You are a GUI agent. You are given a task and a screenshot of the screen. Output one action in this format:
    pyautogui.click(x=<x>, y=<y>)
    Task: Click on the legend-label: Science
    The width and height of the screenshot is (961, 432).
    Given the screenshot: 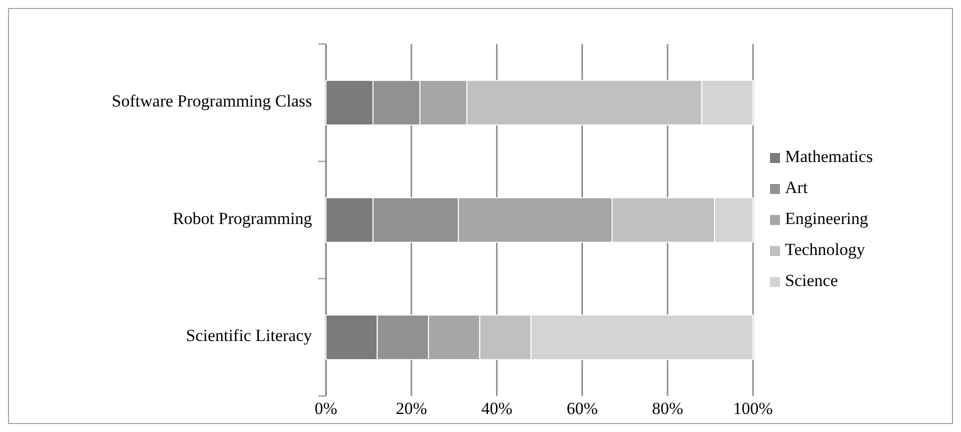 What is the action you would take?
    pyautogui.click(x=811, y=280)
    